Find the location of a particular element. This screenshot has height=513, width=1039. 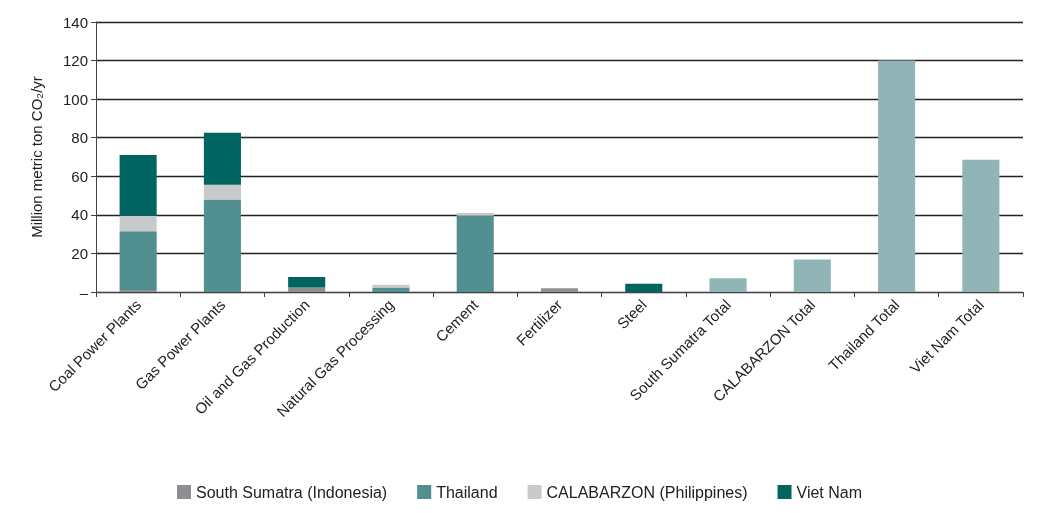

y-tick-label: 80 is located at coordinates (79, 138).